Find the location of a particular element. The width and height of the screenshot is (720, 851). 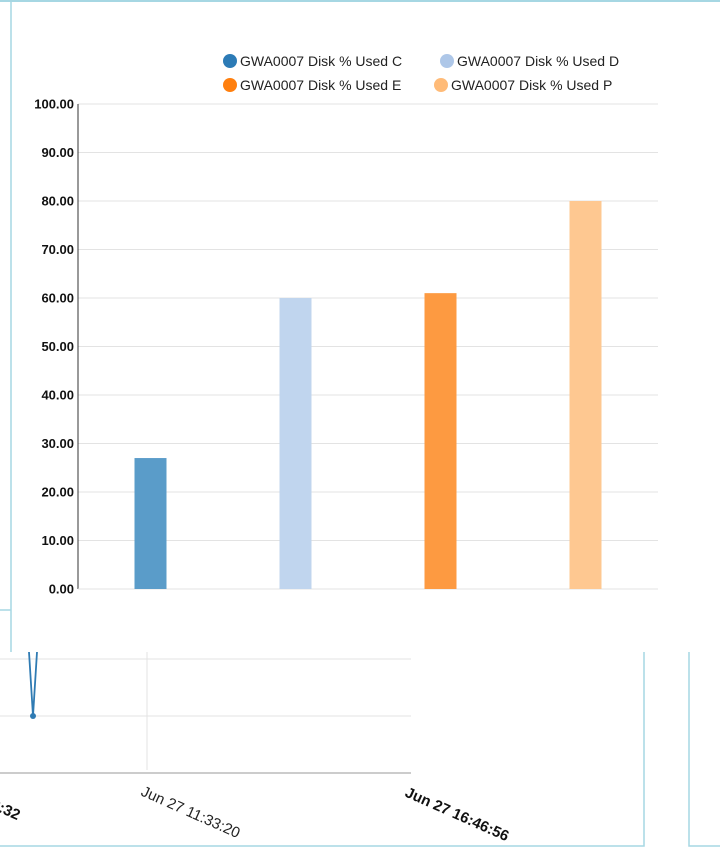

y-tick-label: 50.00 is located at coordinates (57, 346).